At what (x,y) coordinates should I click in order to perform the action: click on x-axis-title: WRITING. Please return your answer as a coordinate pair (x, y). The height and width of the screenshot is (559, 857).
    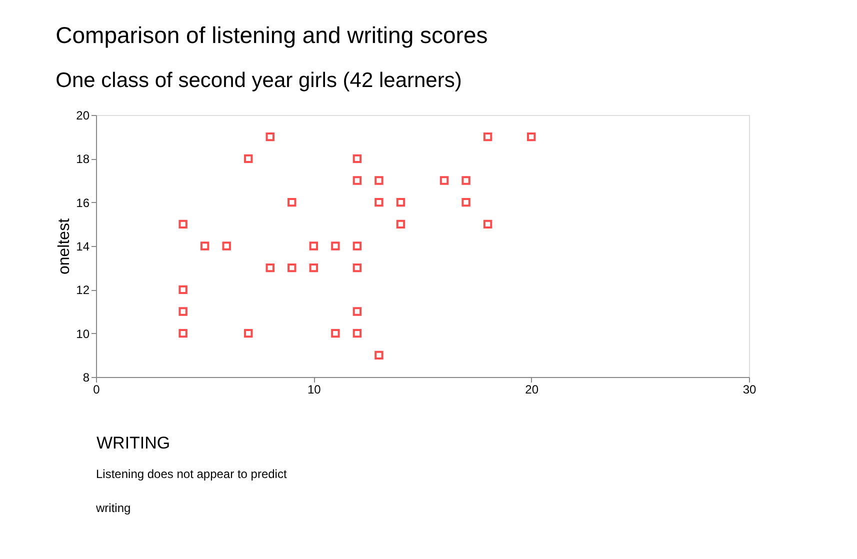
    Looking at the image, I should click on (133, 443).